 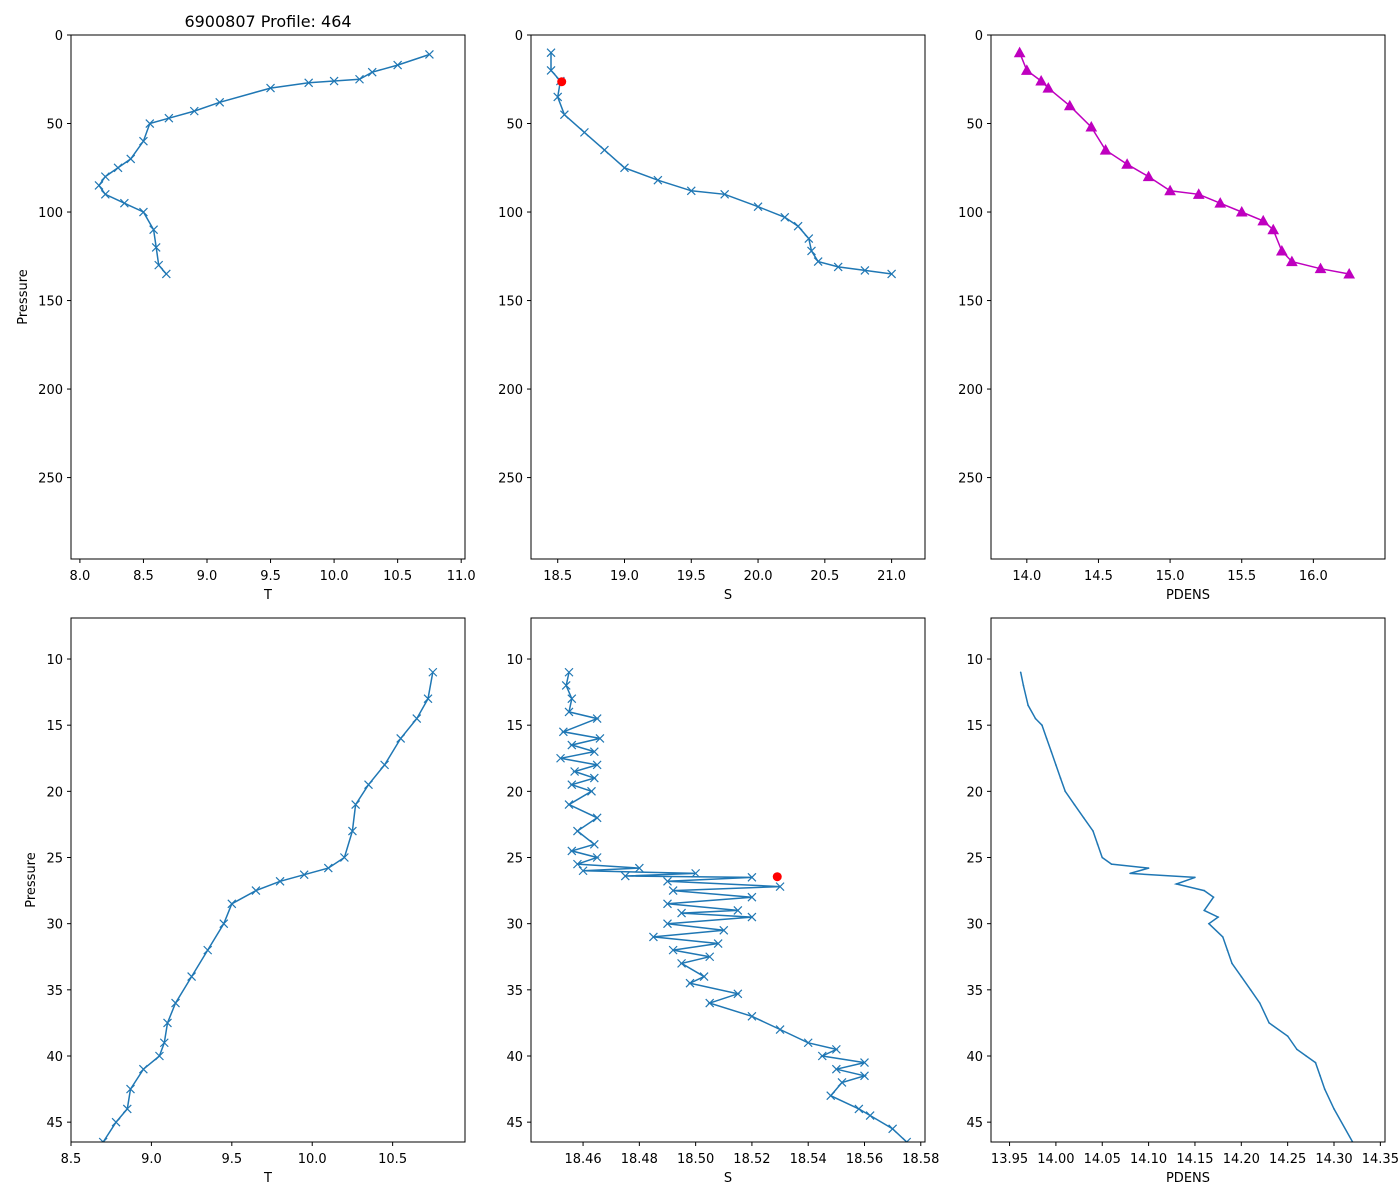 What do you see at coordinates (312, 1159) in the screenshot?
I see `x-tick-label: 10.0` at bounding box center [312, 1159].